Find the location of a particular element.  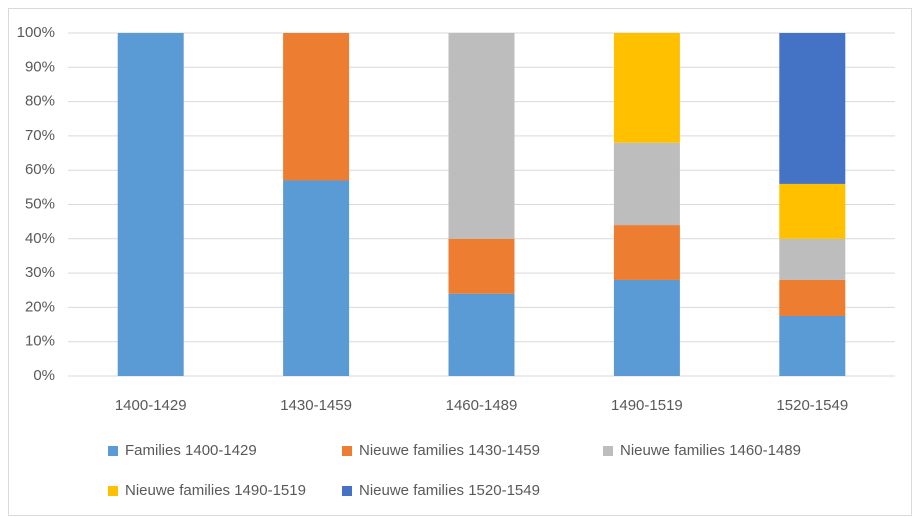

y-tick-label: 70% is located at coordinates (40, 135).